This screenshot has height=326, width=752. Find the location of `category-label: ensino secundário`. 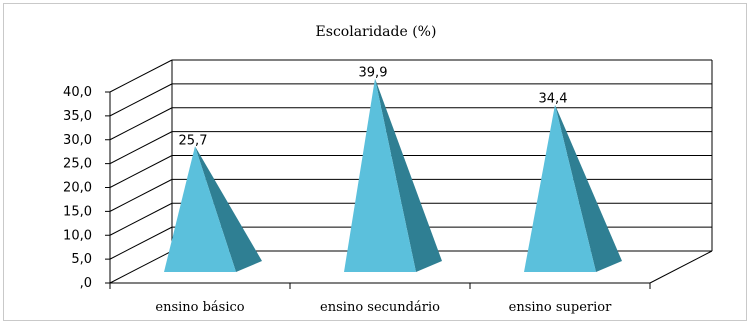

category-label: ensino secundário is located at coordinates (380, 307).